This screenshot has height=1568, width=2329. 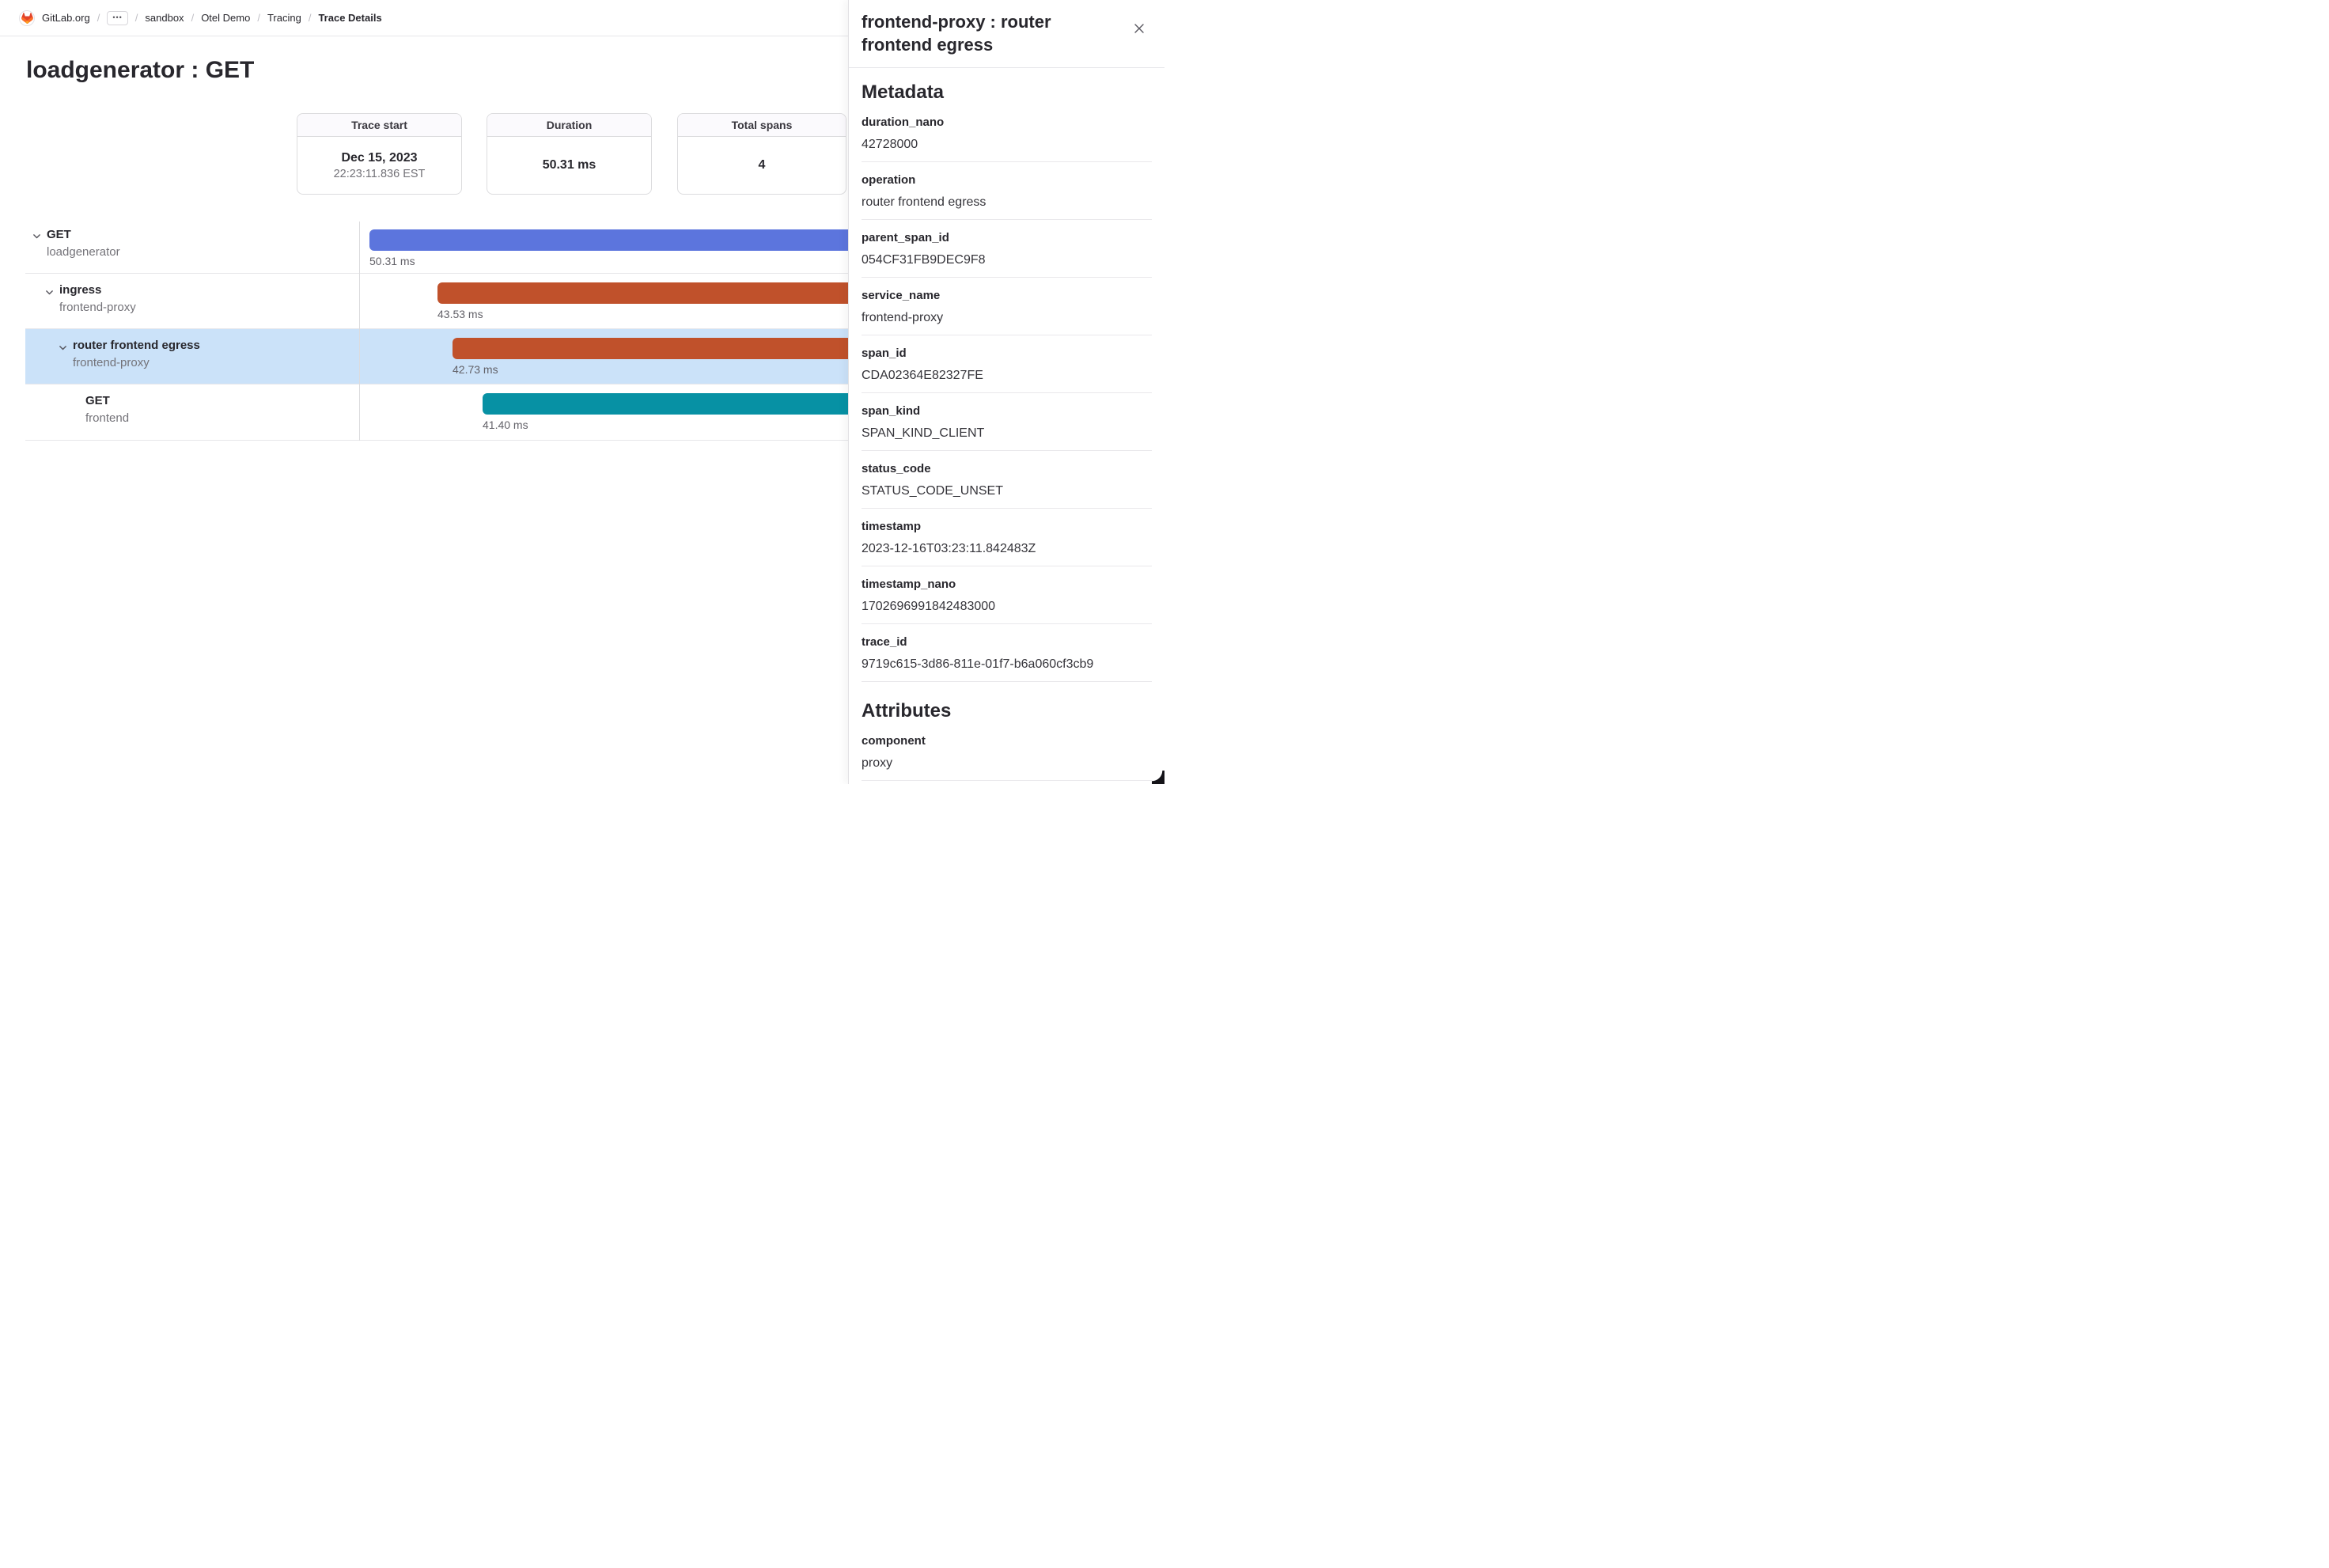 I want to click on metadata-field: parent_span_id 054CF31FB9DEC9F8, so click(x=1007, y=249).